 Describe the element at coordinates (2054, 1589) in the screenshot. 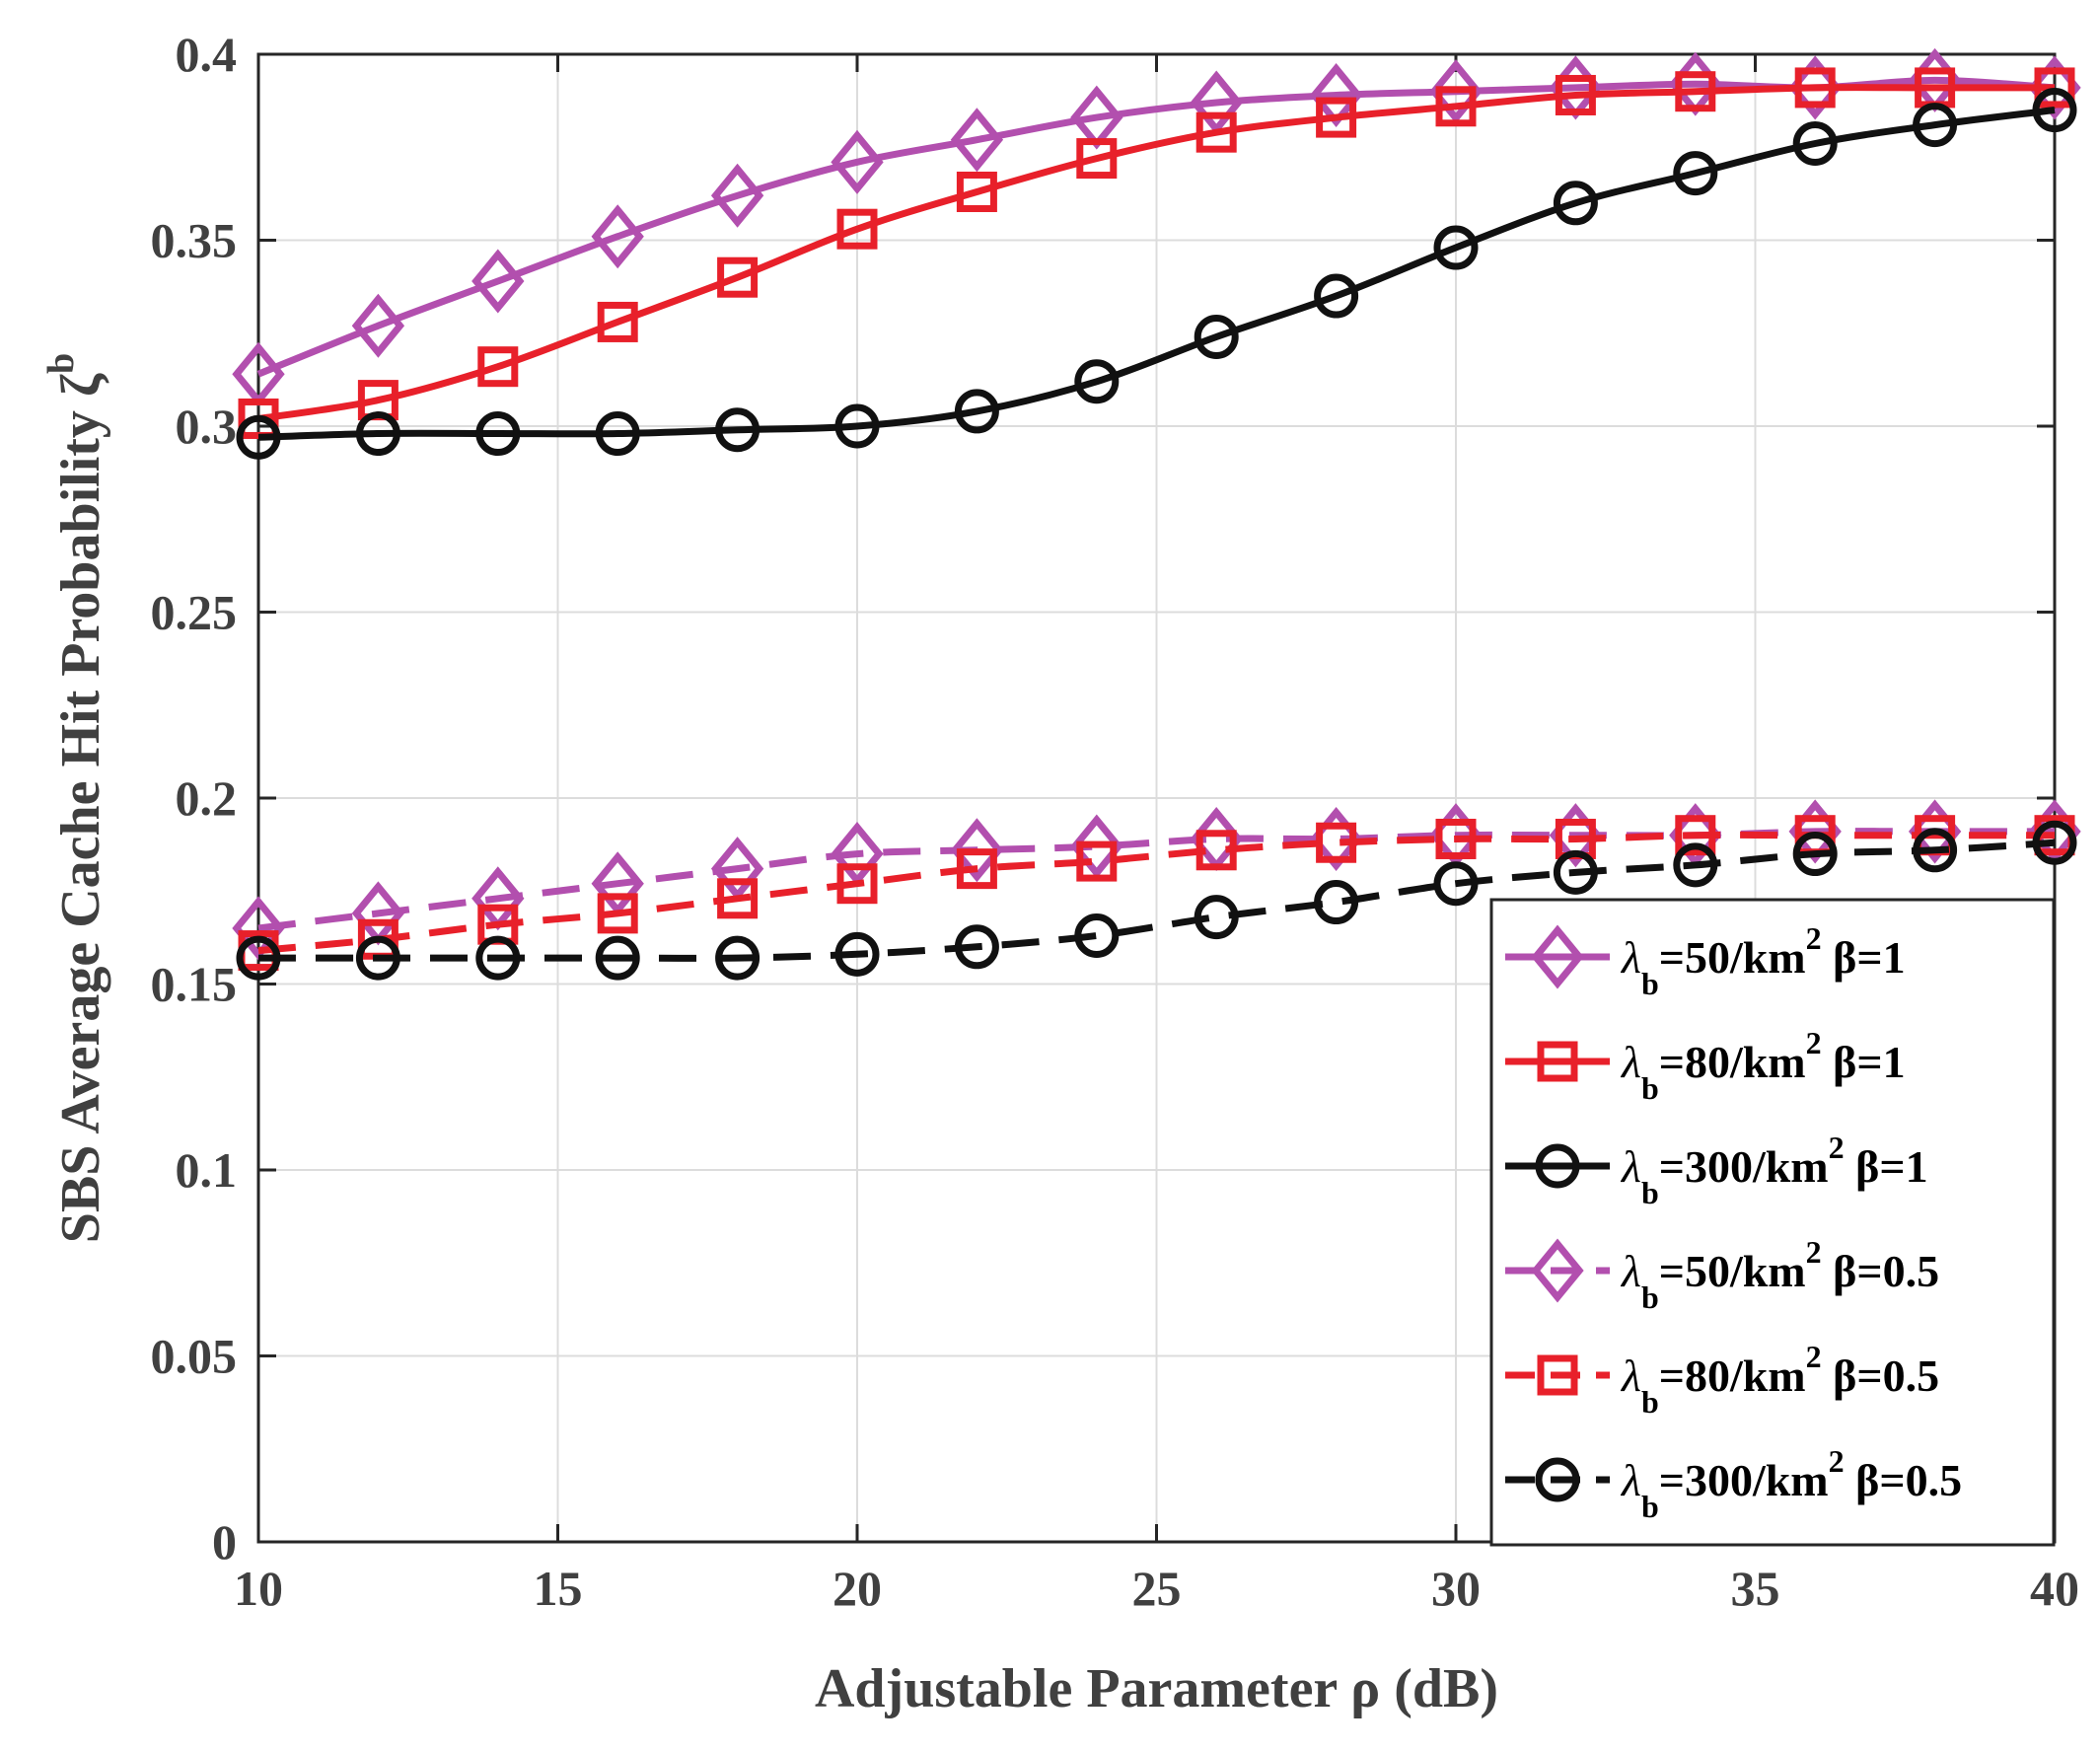

I see `x-tick-label: 40` at that location.